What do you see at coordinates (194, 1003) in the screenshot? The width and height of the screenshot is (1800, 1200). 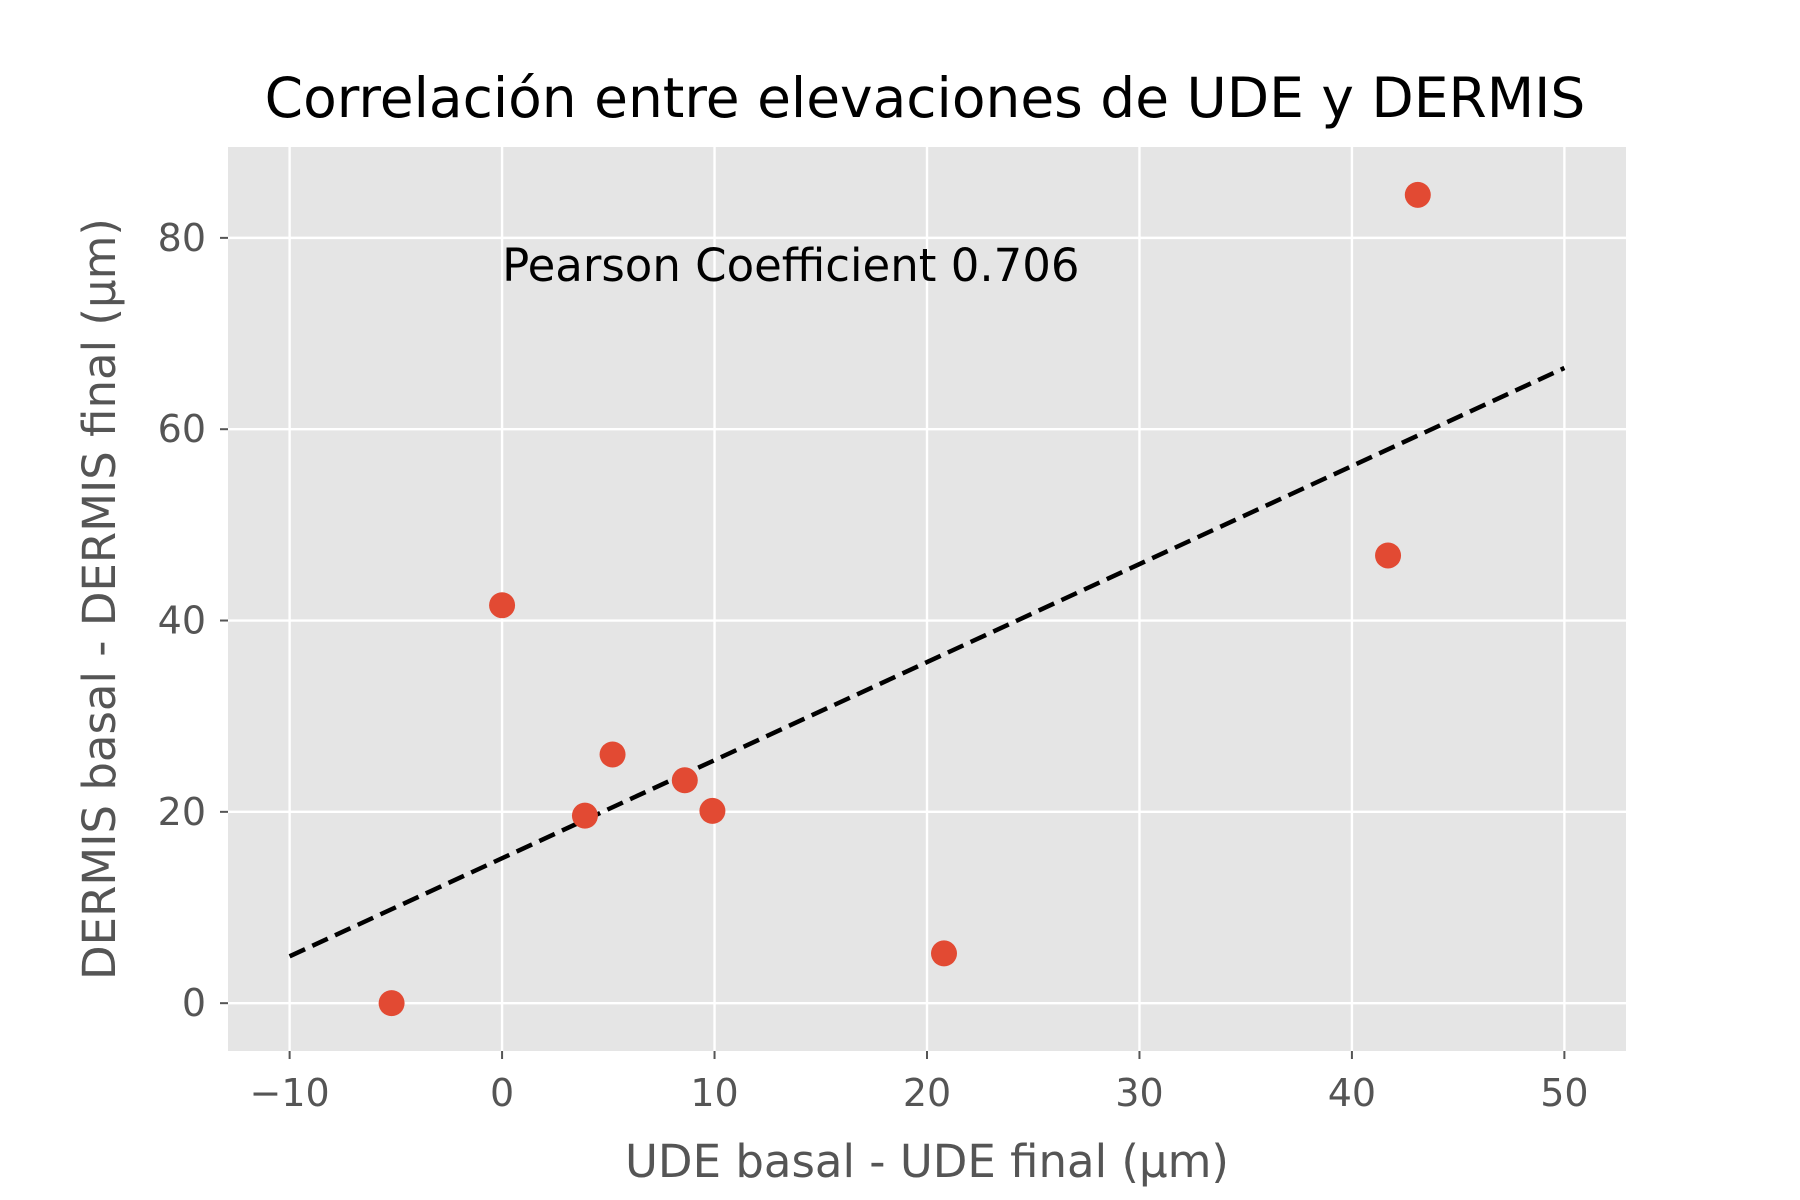 I see `y-tick-label: 0` at bounding box center [194, 1003].